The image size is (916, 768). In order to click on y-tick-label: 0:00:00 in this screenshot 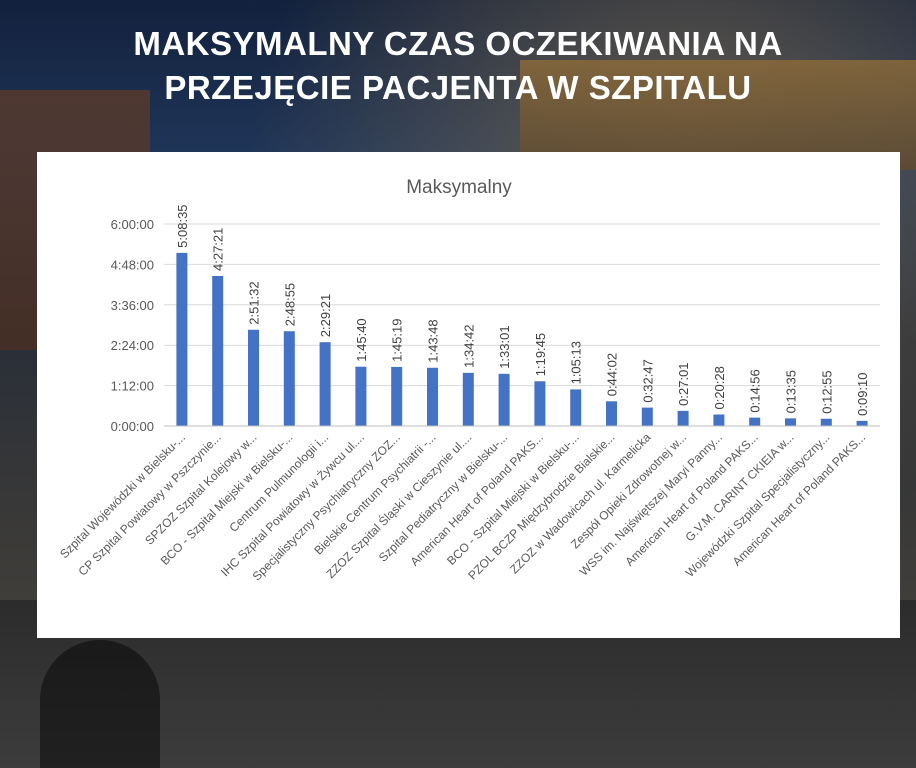, I will do `click(132, 426)`.